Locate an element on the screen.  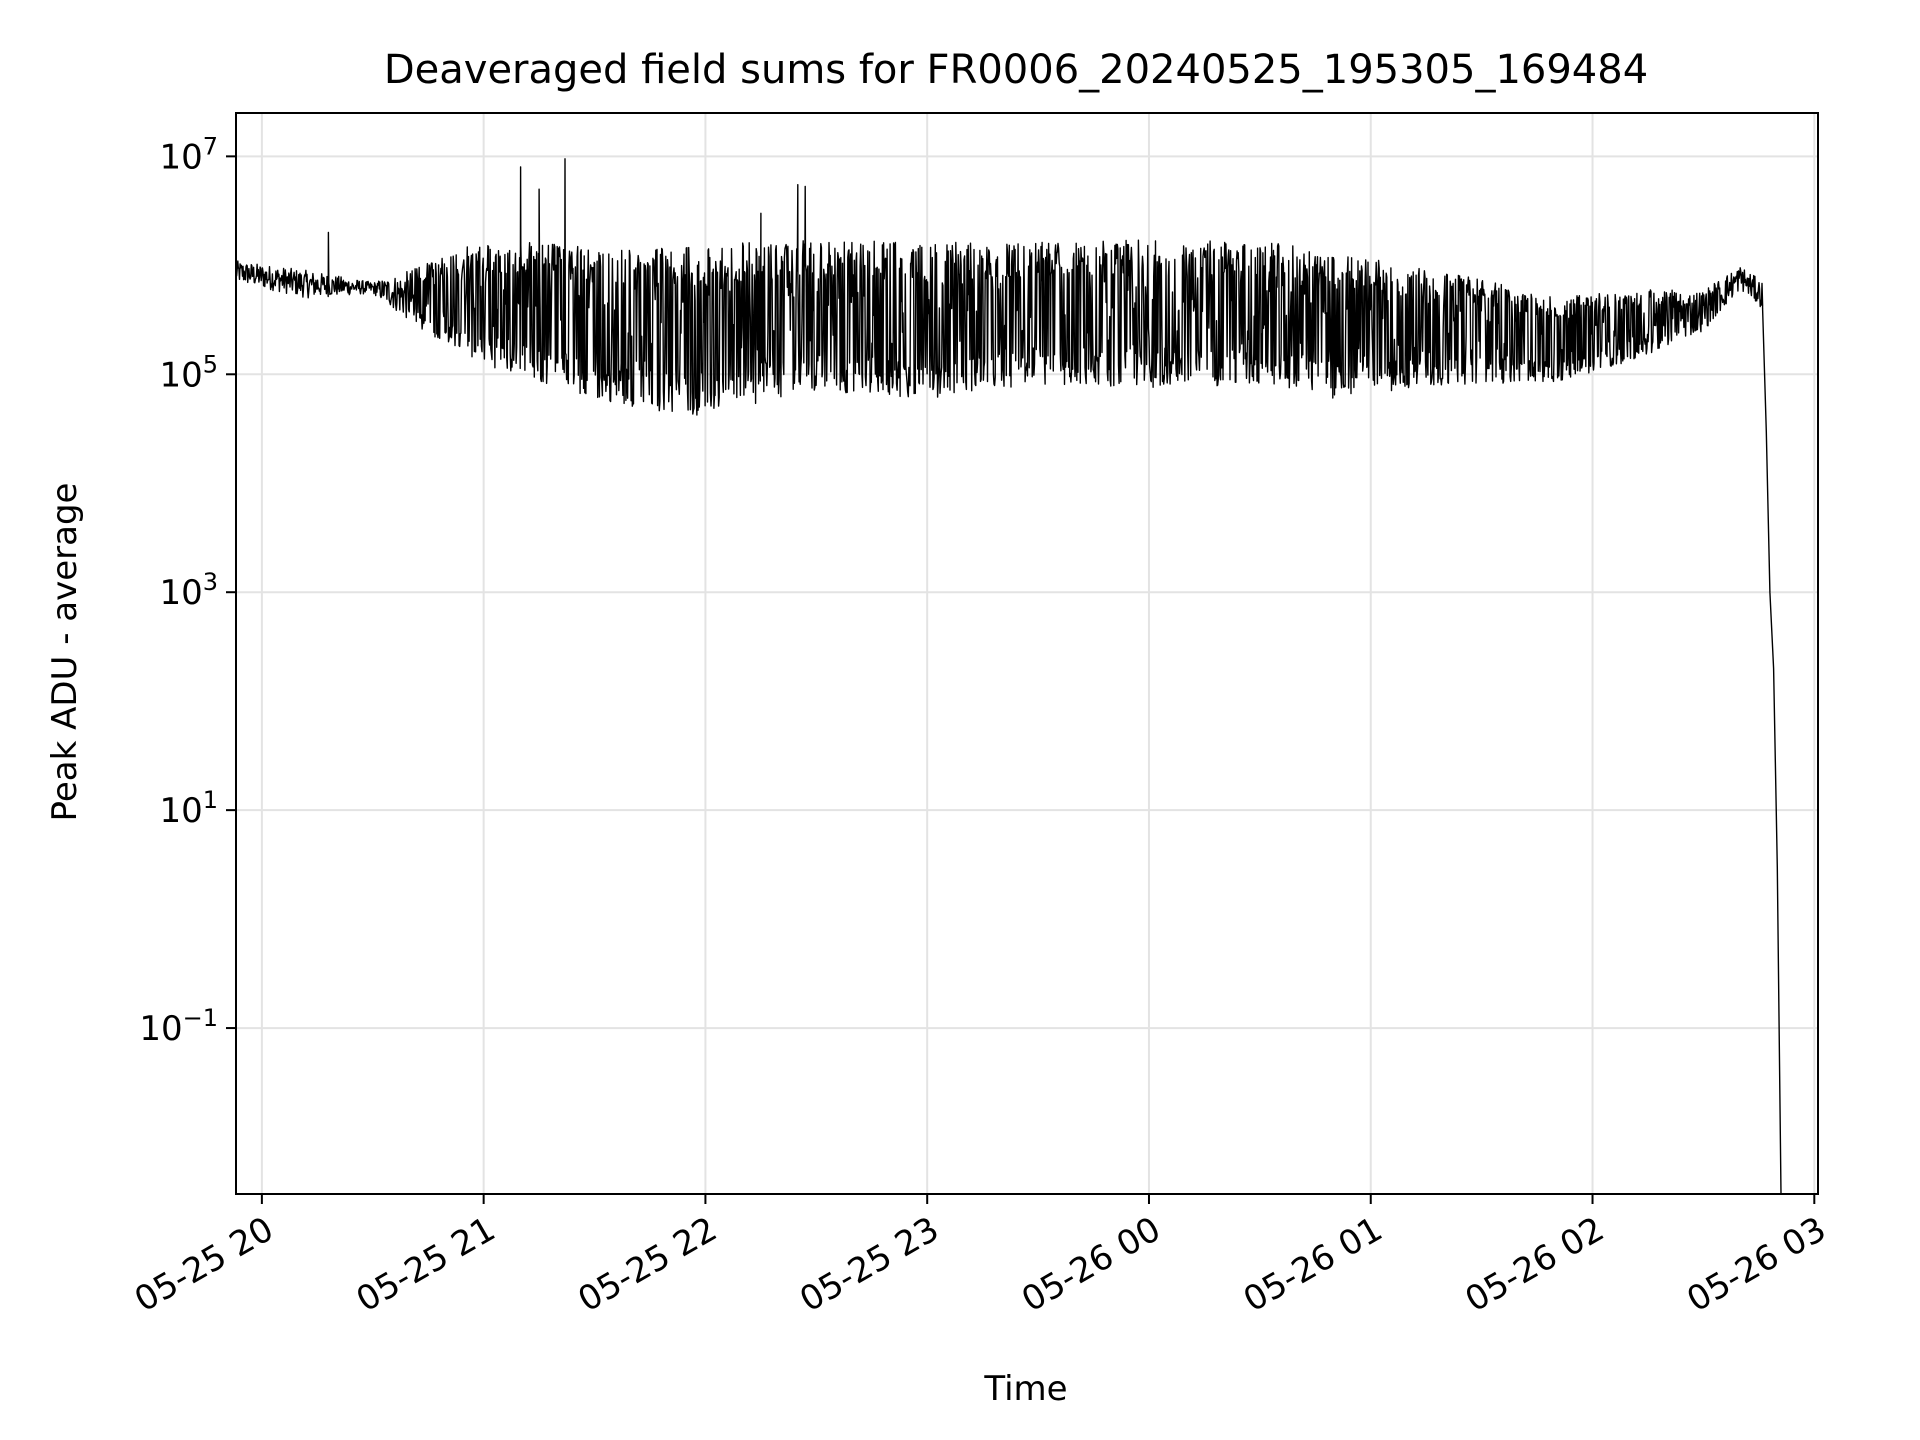
y-tick-label: 10⁻¹ is located at coordinates (178, 1026).